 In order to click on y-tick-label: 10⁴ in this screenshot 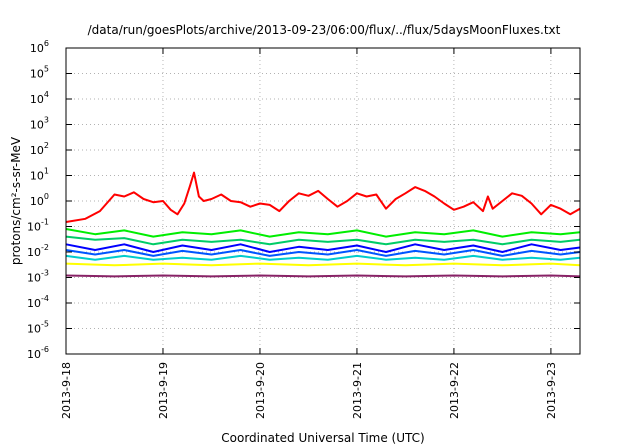, I will do `click(39, 98)`.